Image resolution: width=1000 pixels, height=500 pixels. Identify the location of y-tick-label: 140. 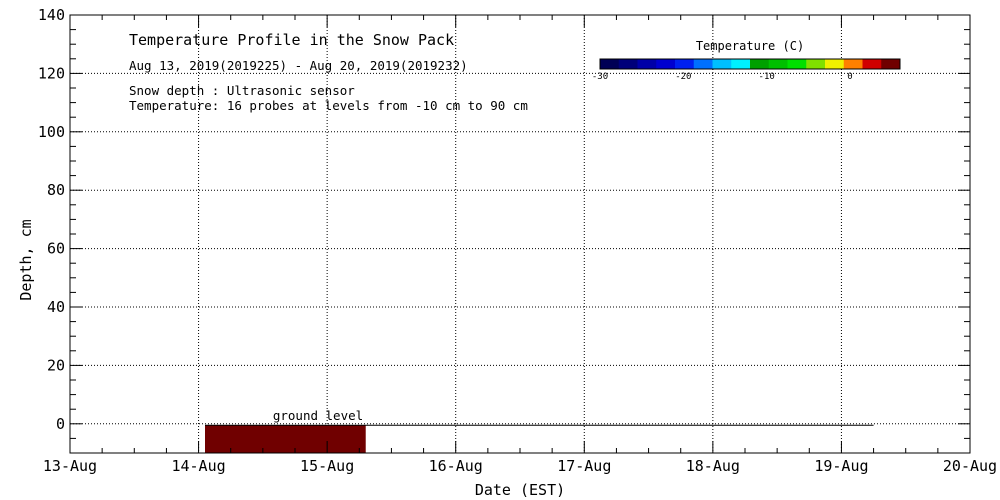
(51, 15).